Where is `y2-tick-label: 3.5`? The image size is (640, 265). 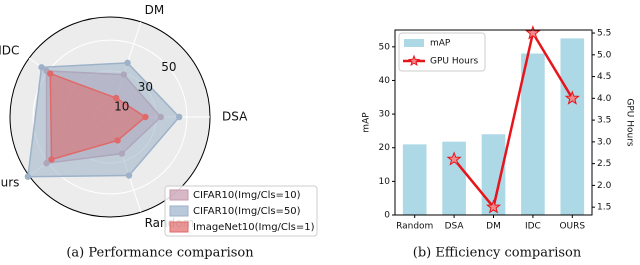
y2-tick-label: 3.5 is located at coordinates (604, 121).